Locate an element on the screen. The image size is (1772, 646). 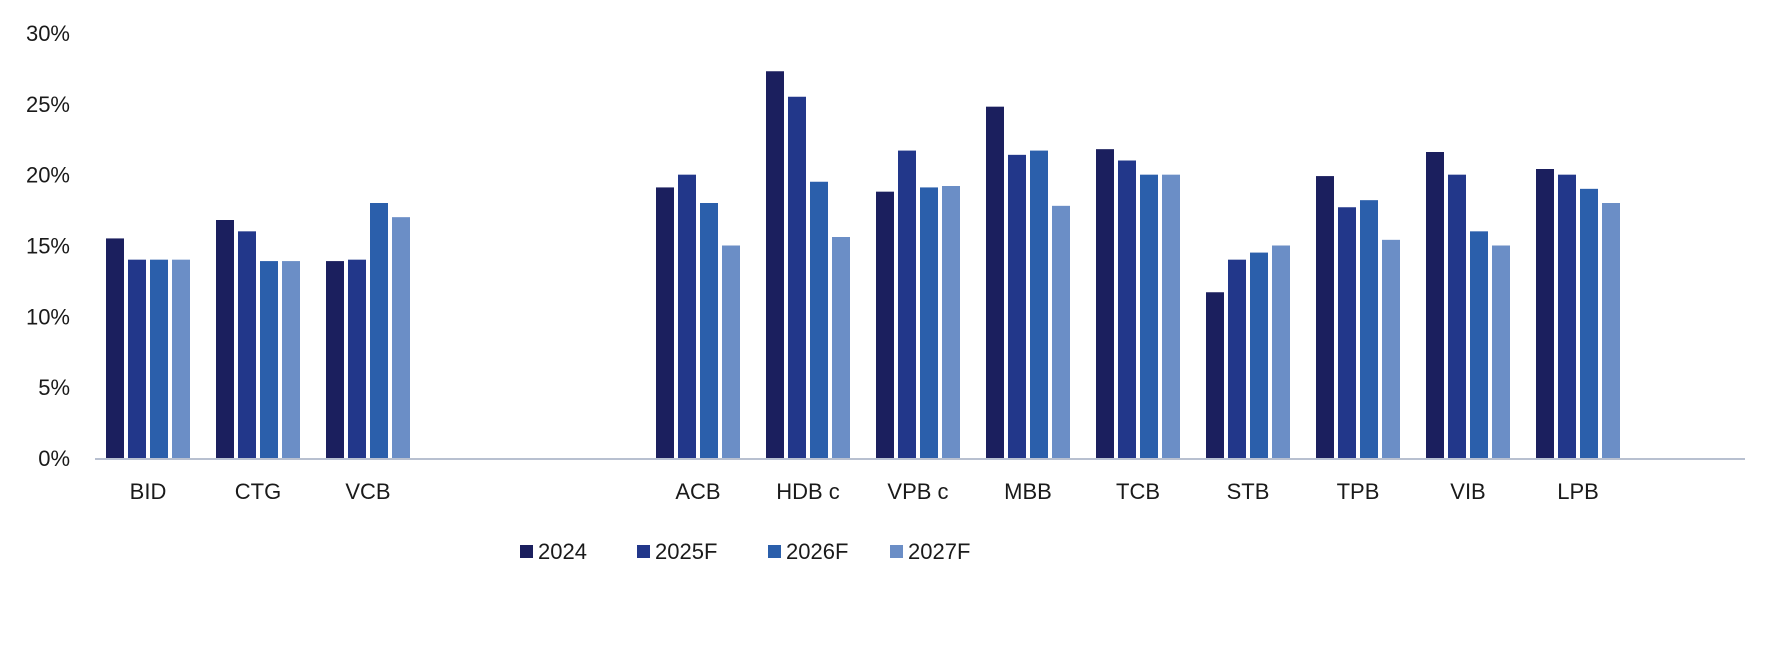
bar-tpb-2027f is located at coordinates (1391, 348).